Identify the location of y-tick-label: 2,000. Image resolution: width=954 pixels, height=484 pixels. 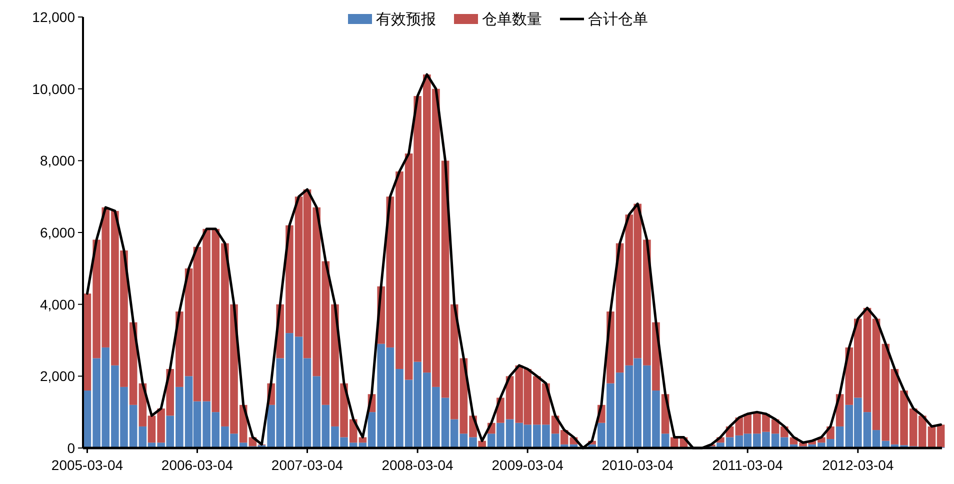
(58, 376).